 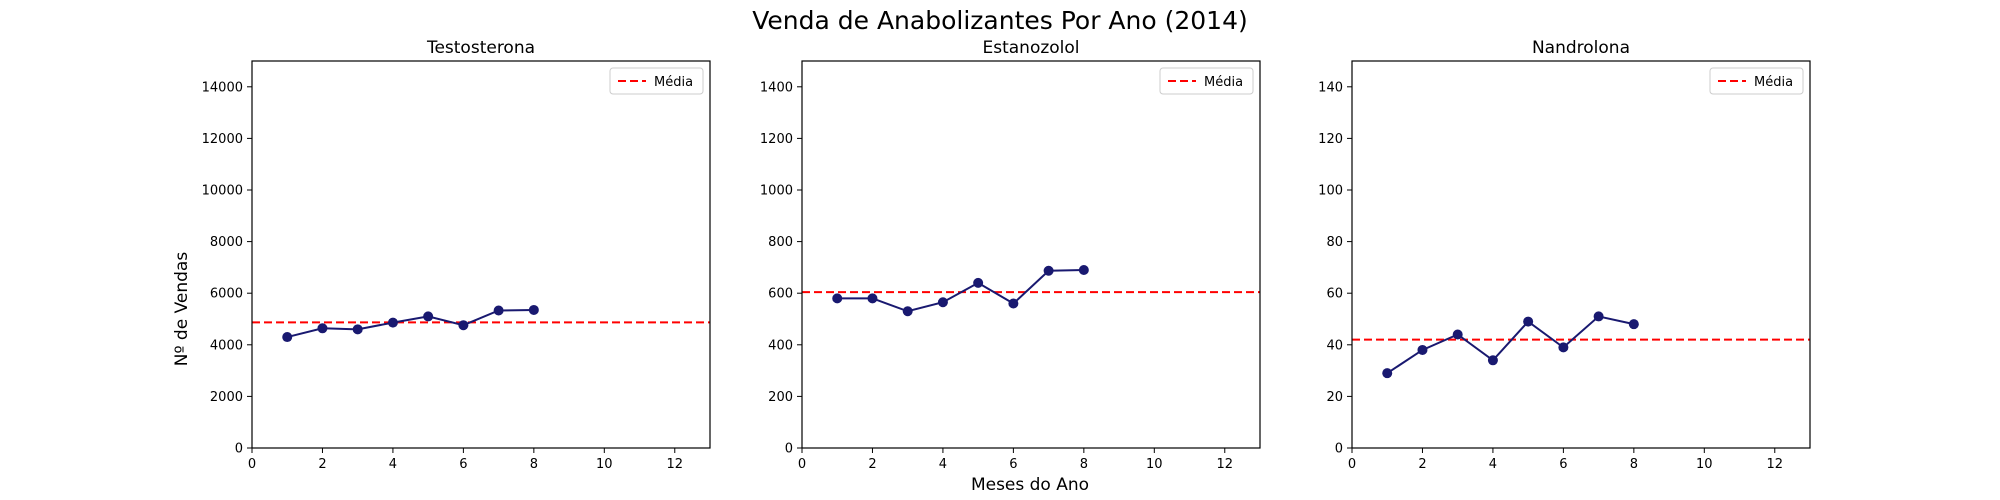 I want to click on y-tick-label: 4000, so click(x=226, y=345).